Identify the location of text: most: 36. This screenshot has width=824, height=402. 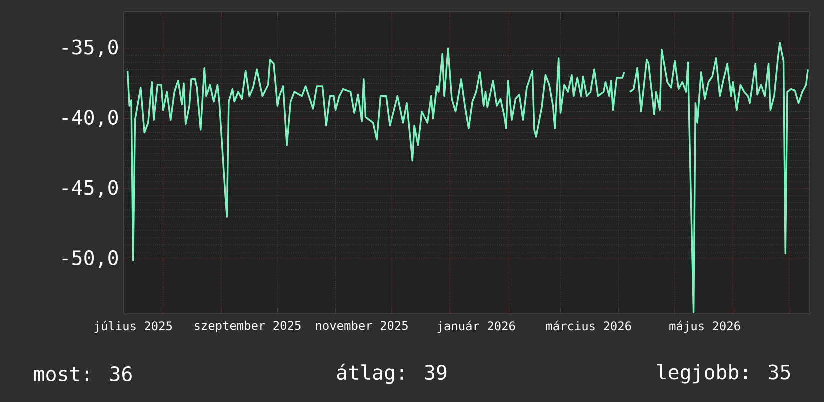
(83, 374).